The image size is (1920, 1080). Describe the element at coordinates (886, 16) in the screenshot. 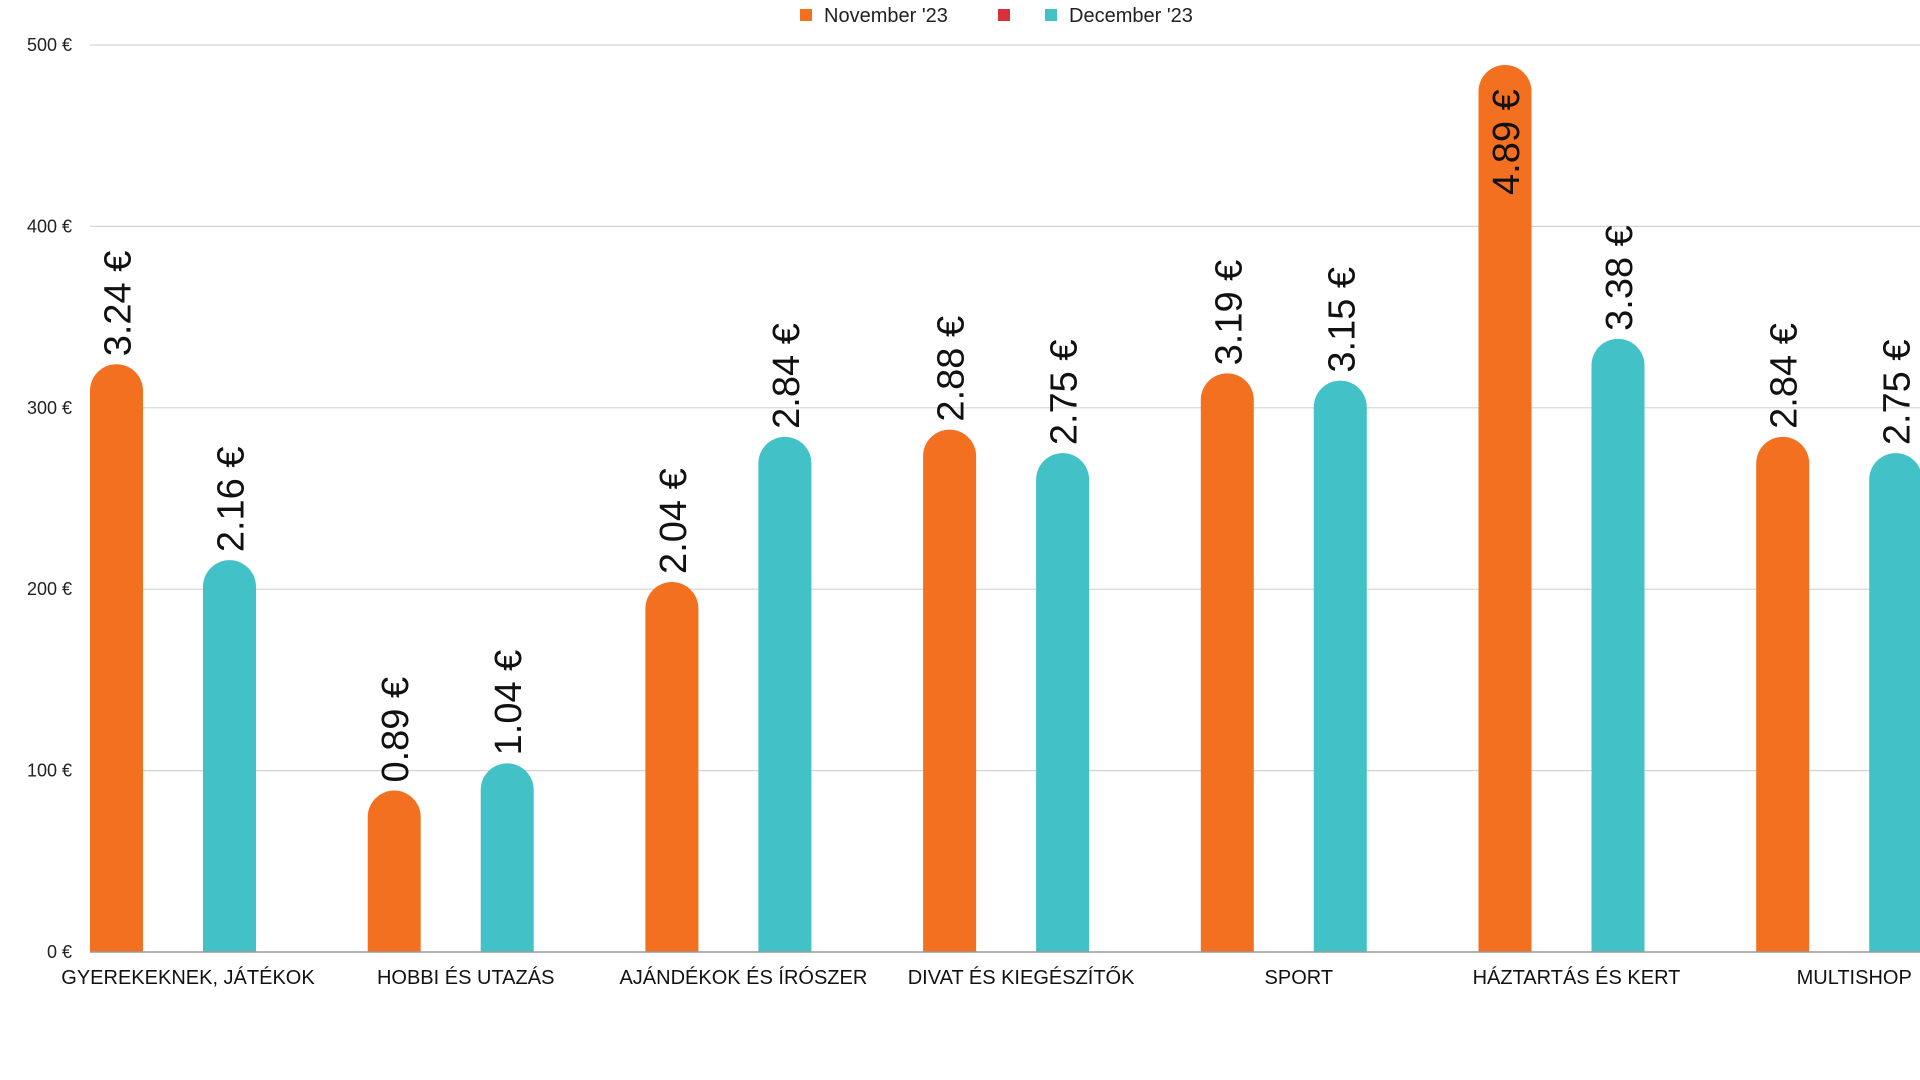

I see `legend-label: November '23` at that location.